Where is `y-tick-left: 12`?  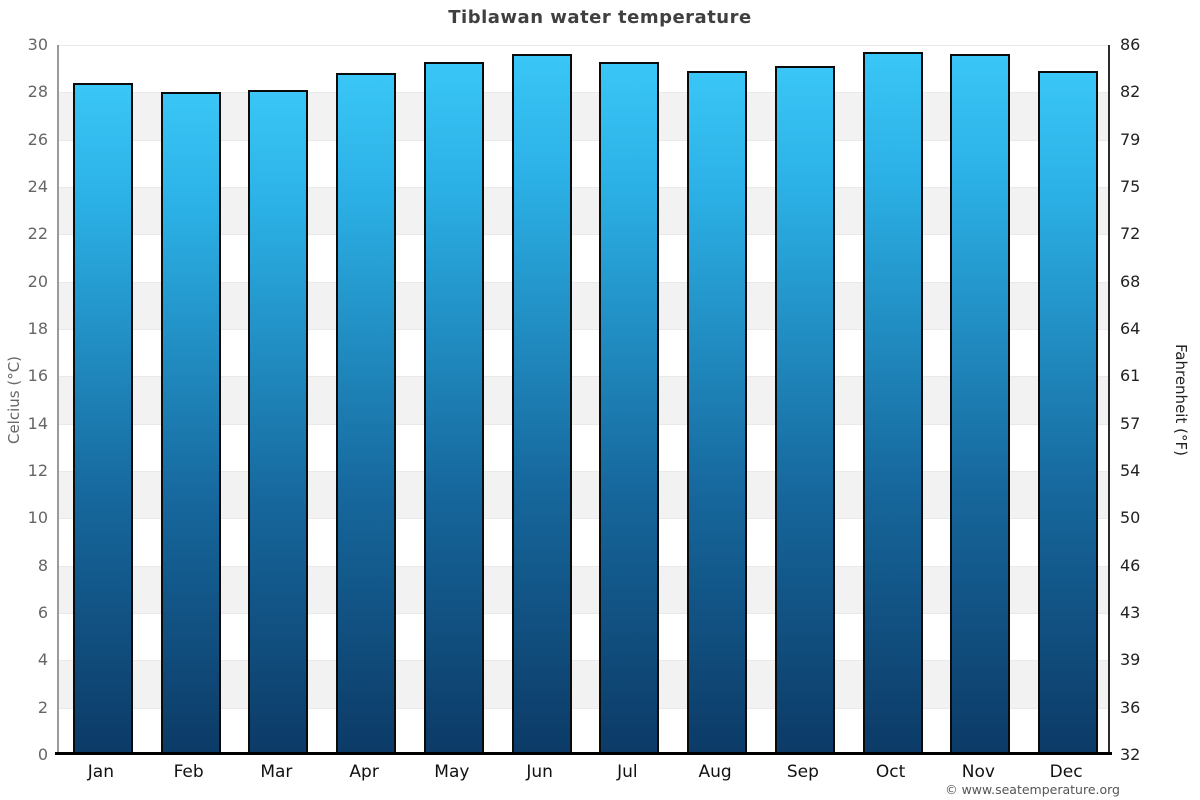 y-tick-left: 12 is located at coordinates (37, 470).